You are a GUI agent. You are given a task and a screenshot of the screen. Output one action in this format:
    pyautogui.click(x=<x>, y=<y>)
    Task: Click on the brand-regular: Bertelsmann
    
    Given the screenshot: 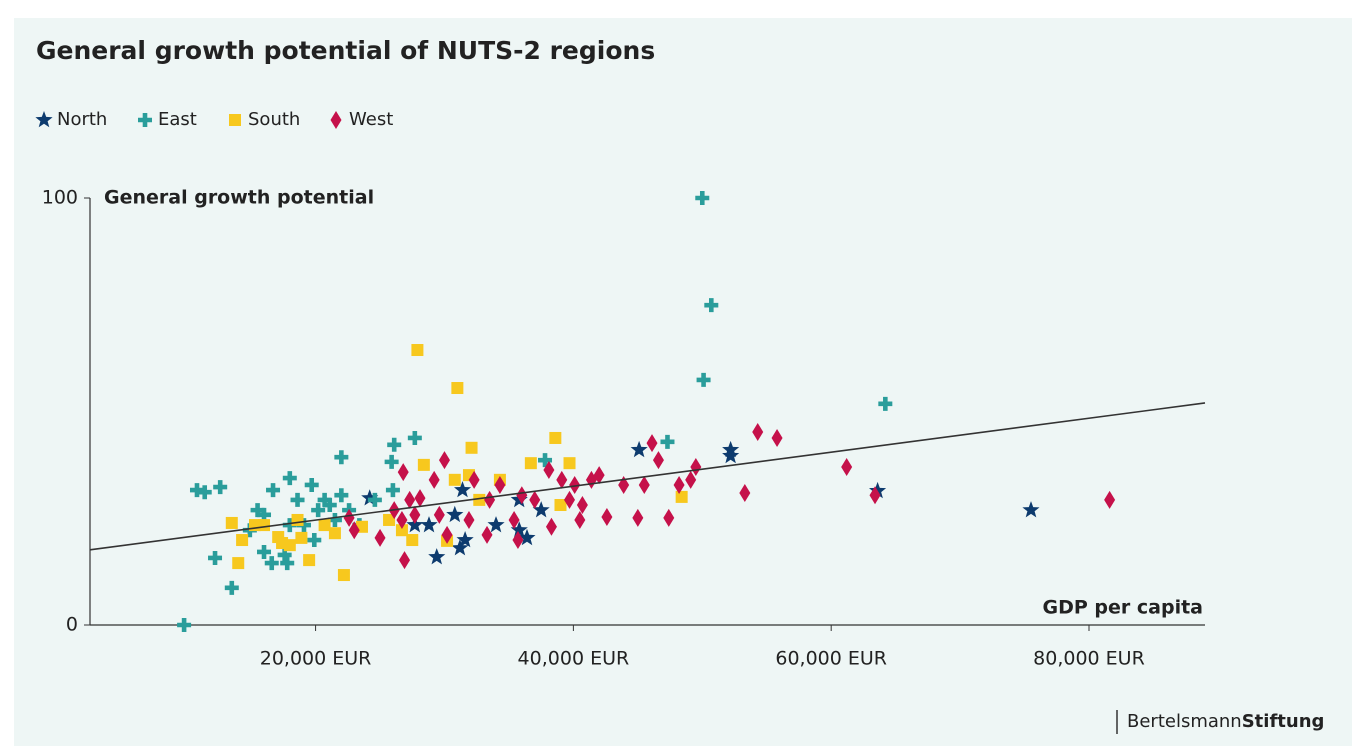 What is the action you would take?
    pyautogui.click(x=1184, y=721)
    